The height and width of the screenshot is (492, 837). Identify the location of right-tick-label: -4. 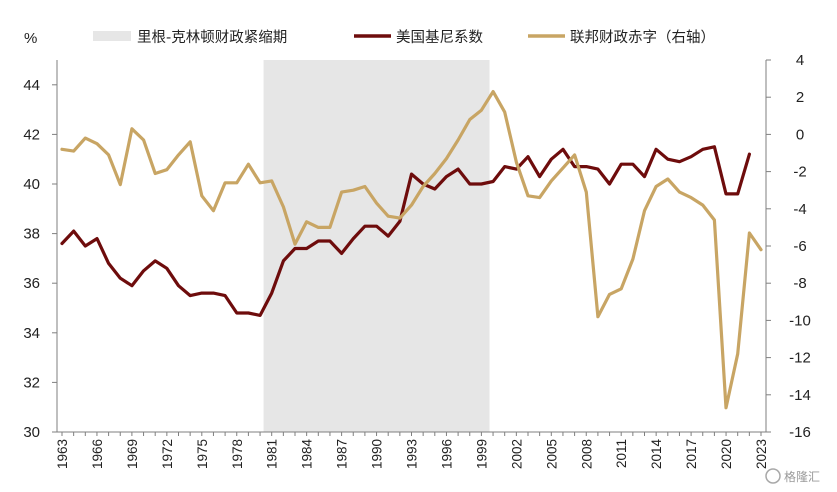
(799, 209).